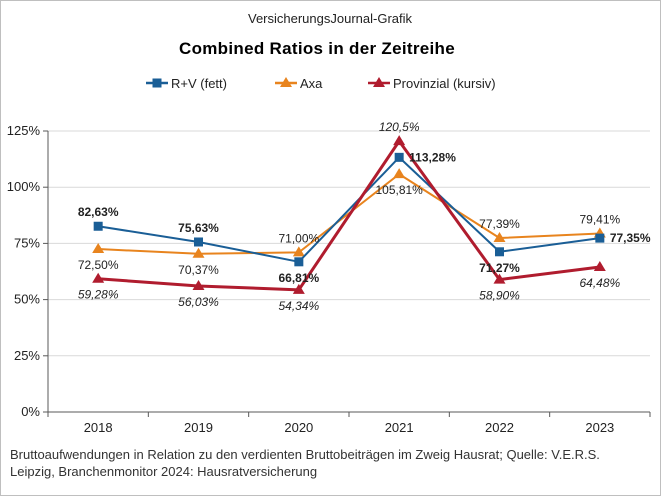 This screenshot has width=661, height=496. I want to click on data-label-axa-2022: 77,39%, so click(499, 224).